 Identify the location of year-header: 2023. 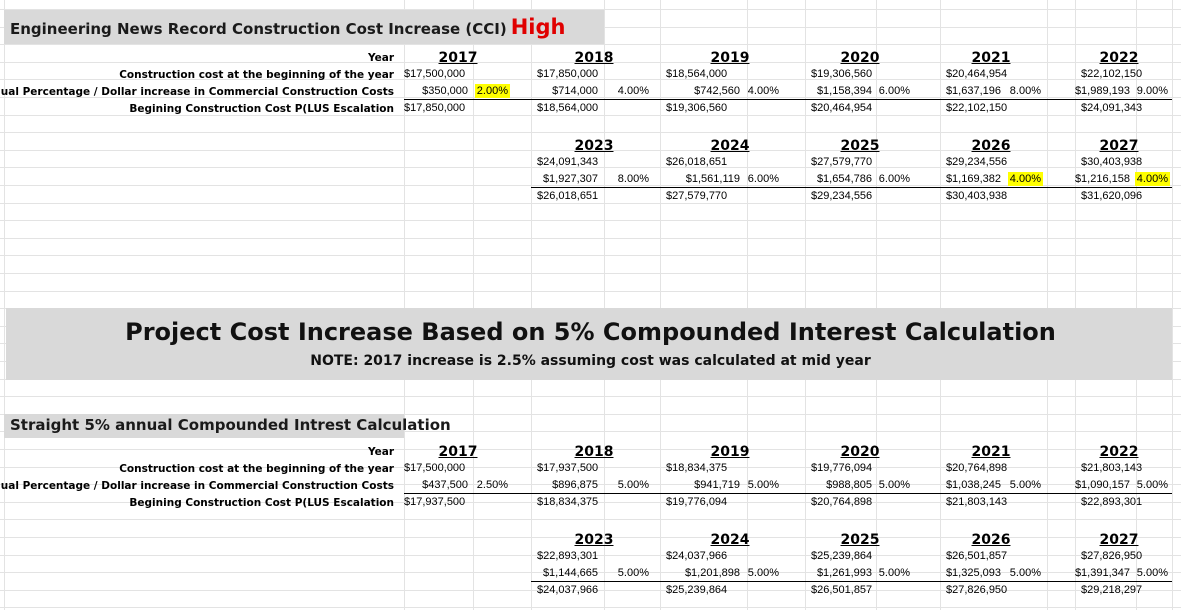
(594, 540).